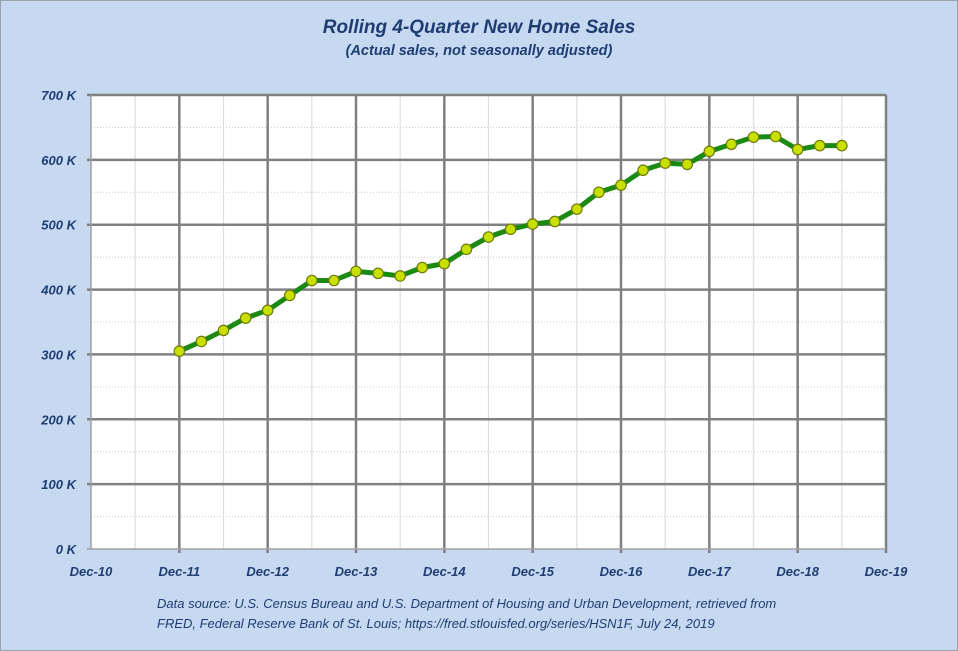  What do you see at coordinates (356, 571) in the screenshot?
I see `x-tick-label: Dec-13` at bounding box center [356, 571].